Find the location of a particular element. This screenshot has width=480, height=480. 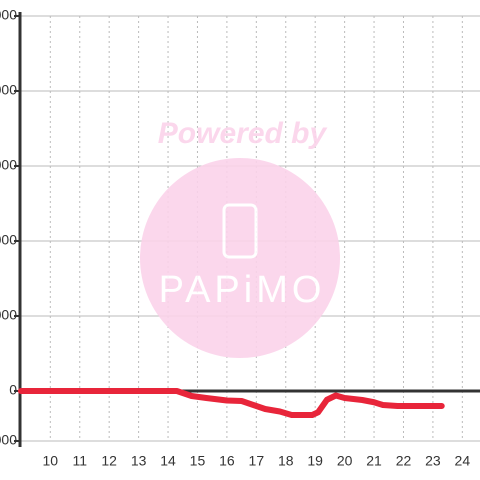

data-line is located at coordinates (231, 403).